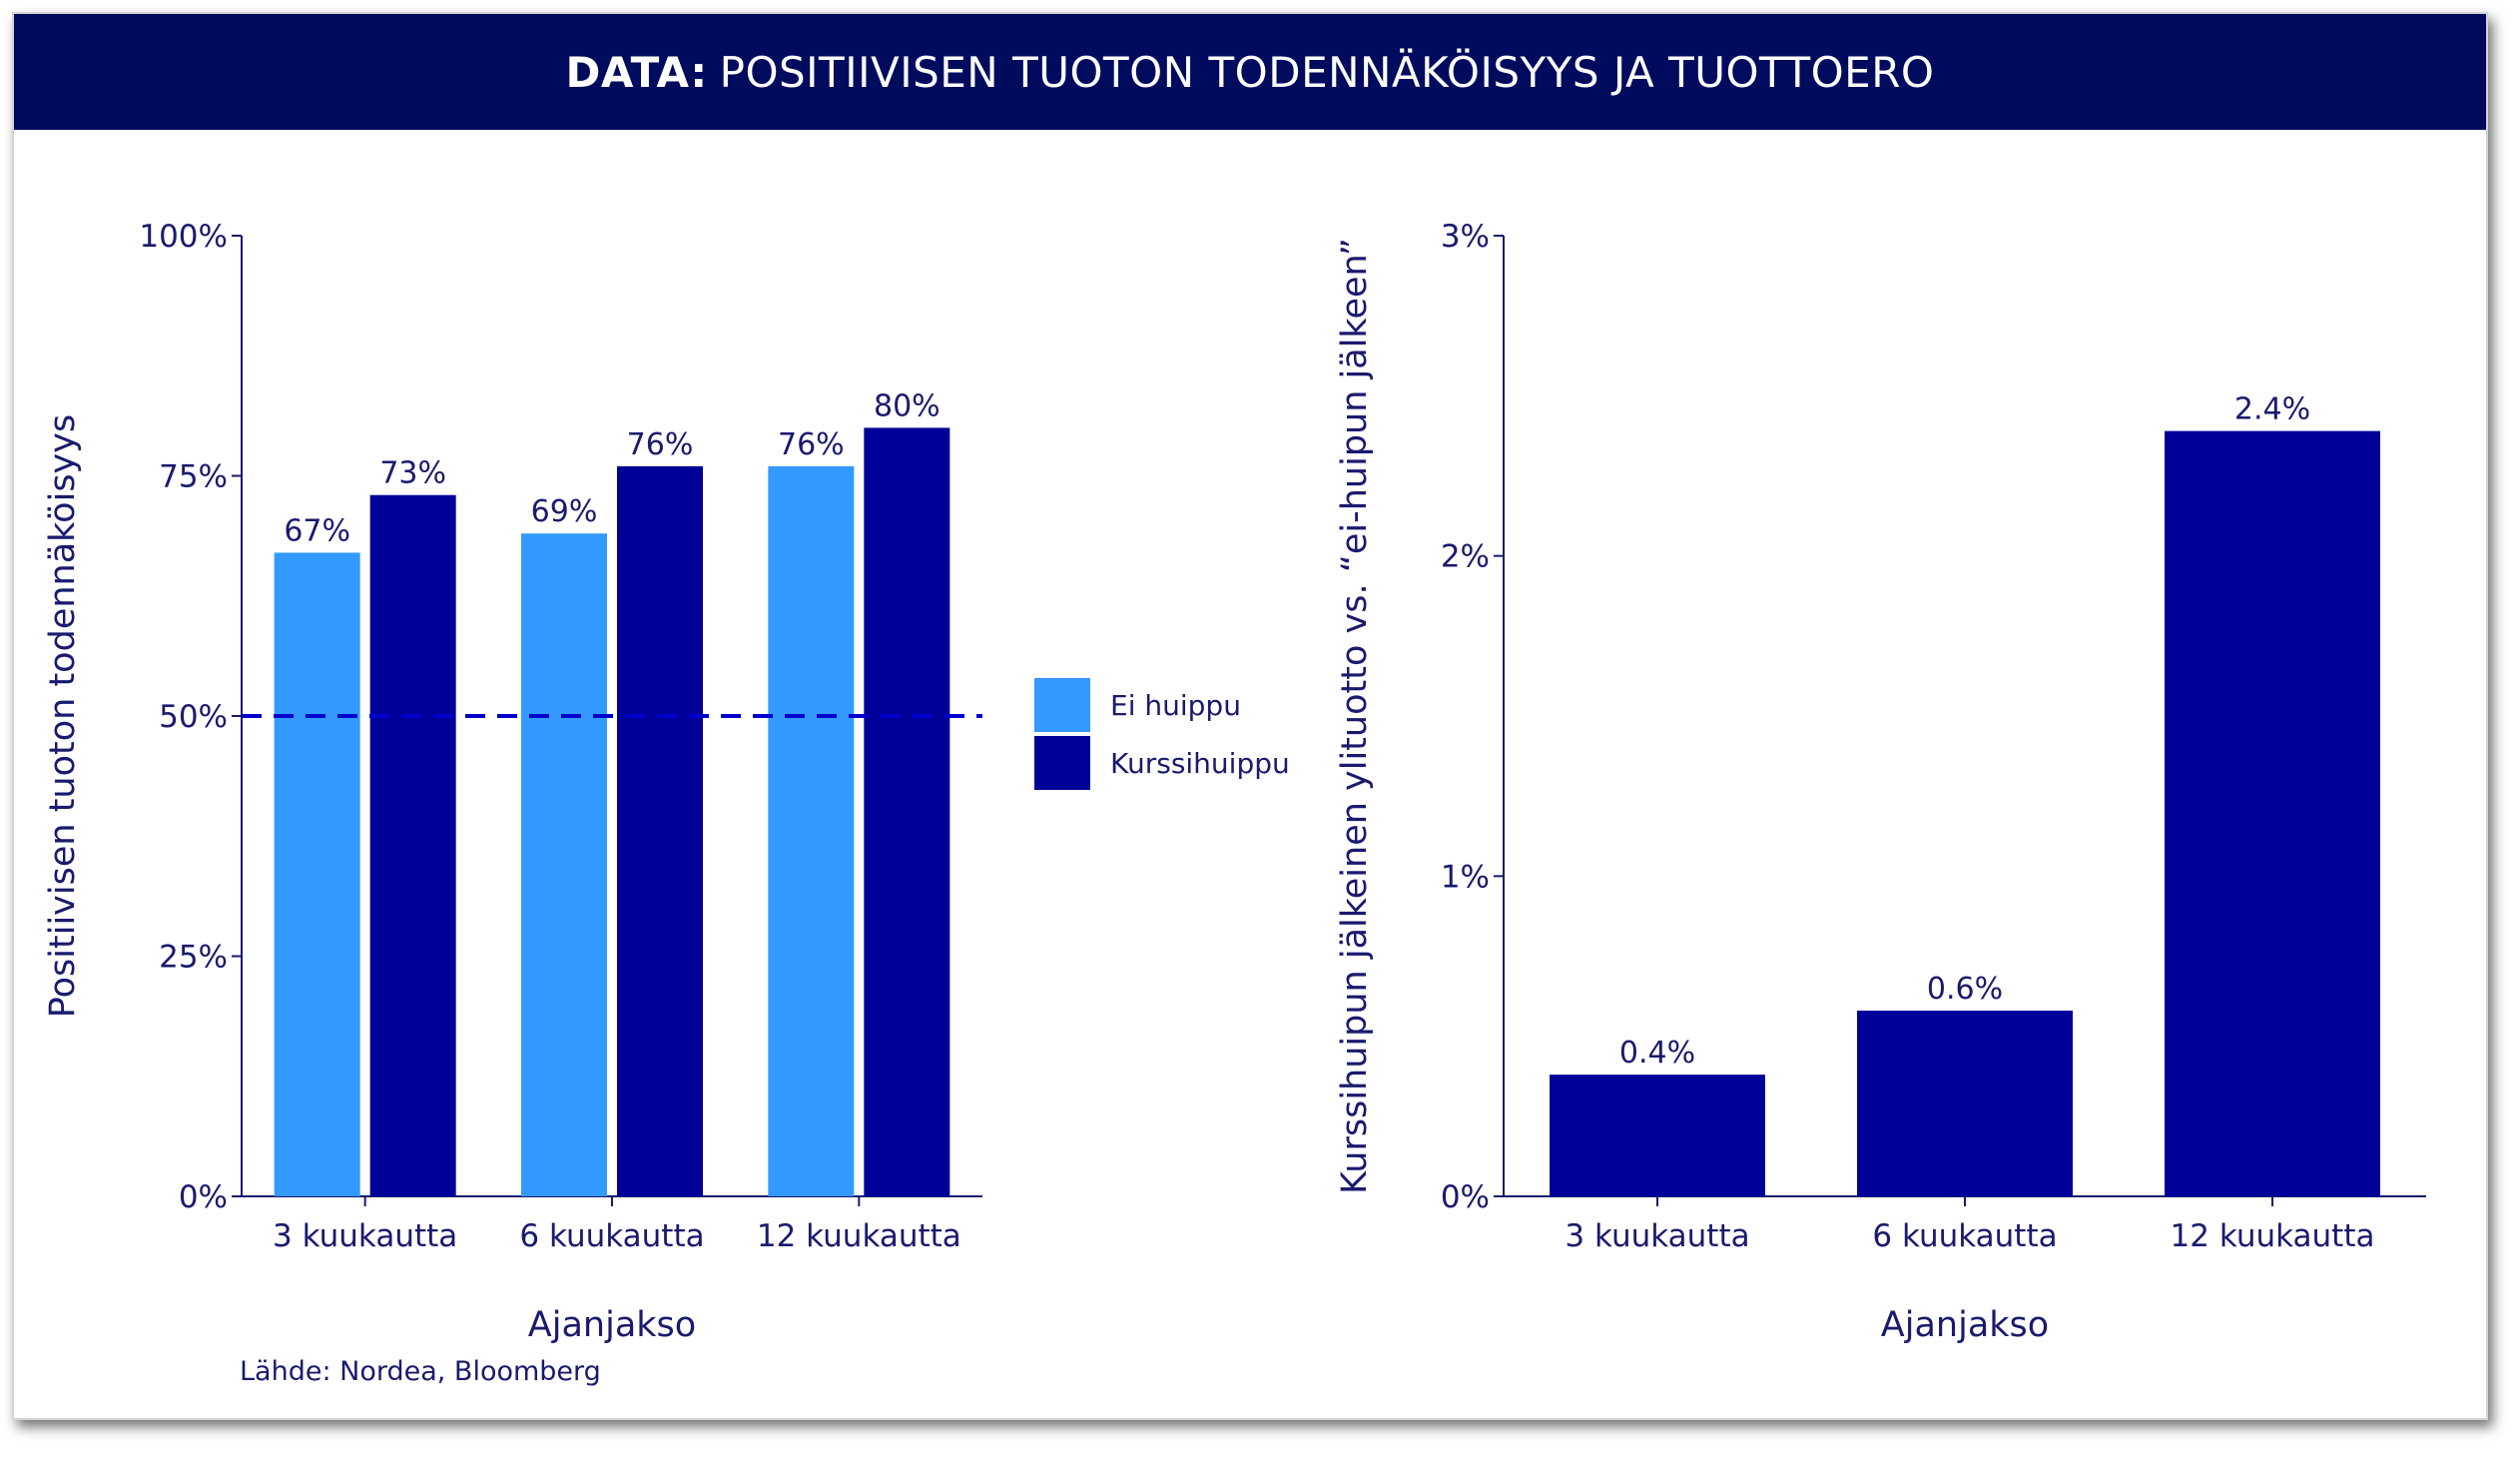 The width and height of the screenshot is (2520, 1457). What do you see at coordinates (565, 511) in the screenshot?
I see `data-label: 69%` at bounding box center [565, 511].